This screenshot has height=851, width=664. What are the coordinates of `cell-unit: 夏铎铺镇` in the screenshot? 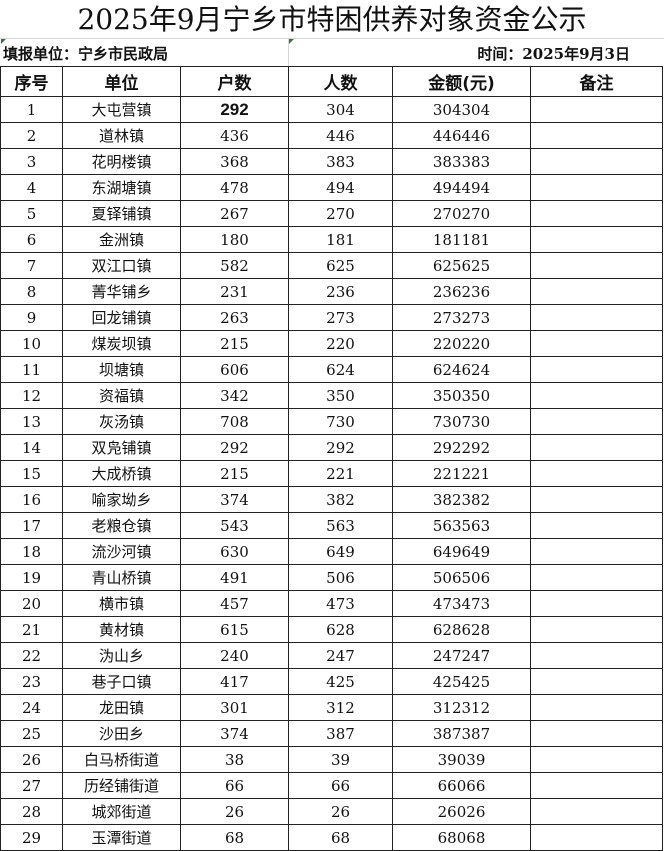 It's located at (121, 213).